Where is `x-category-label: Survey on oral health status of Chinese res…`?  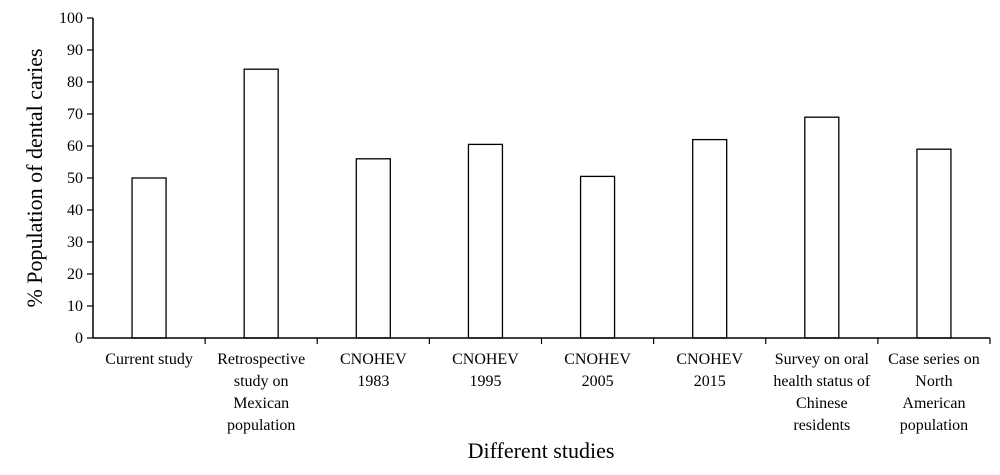 x-category-label: Survey on oral health status of Chinese res… is located at coordinates (822, 392).